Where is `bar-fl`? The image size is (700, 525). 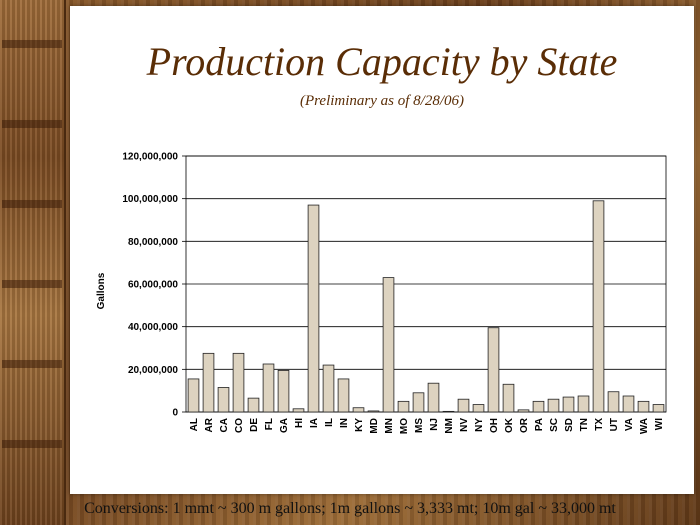
bar-fl is located at coordinates (268, 388).